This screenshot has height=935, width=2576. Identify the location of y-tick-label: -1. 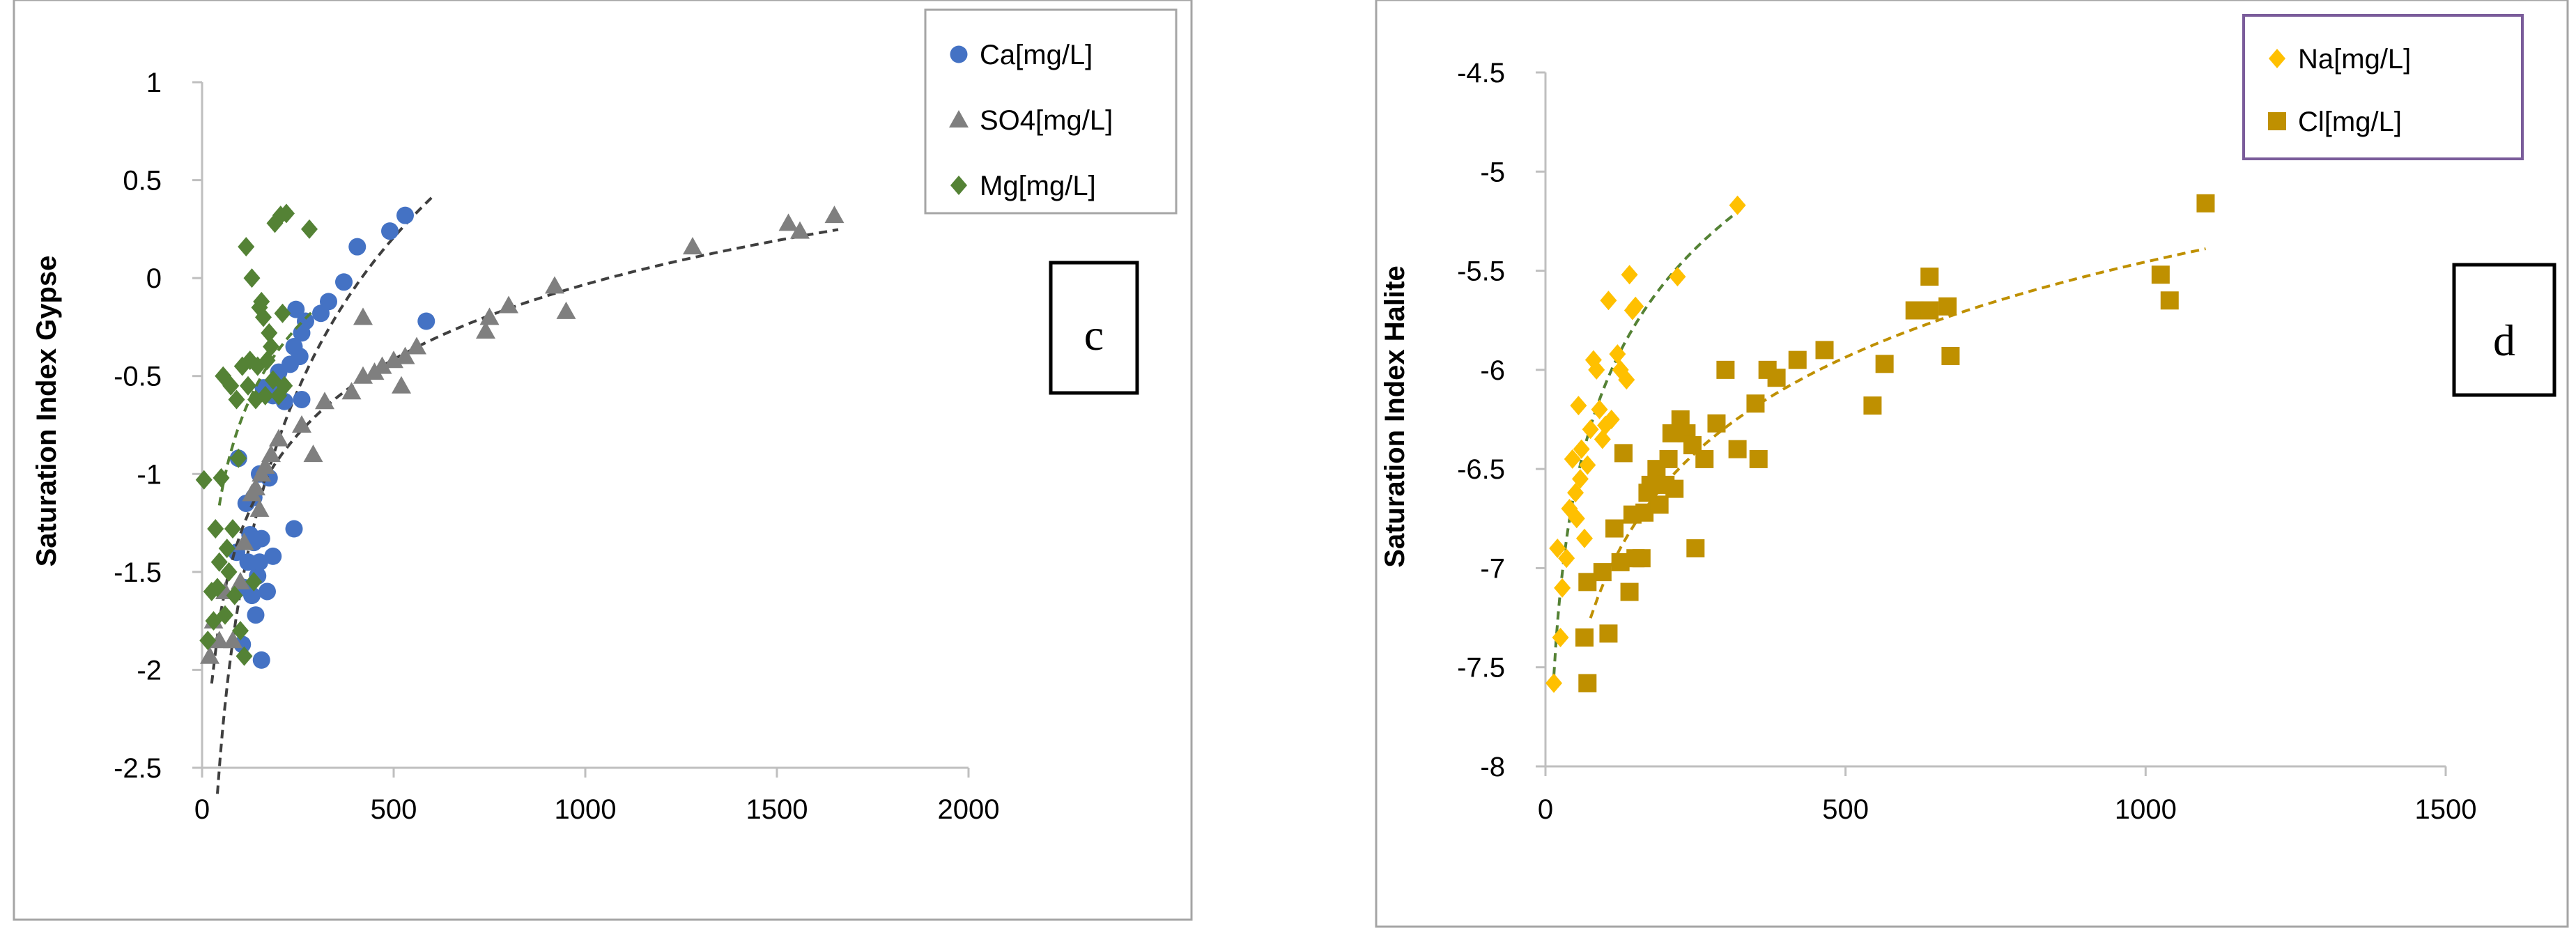
(149, 474).